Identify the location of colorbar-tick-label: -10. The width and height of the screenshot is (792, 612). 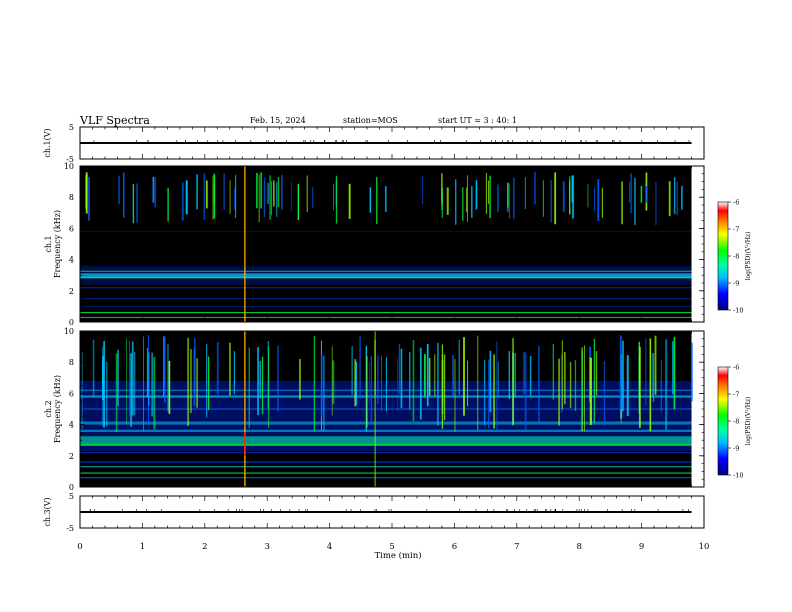
(738, 311).